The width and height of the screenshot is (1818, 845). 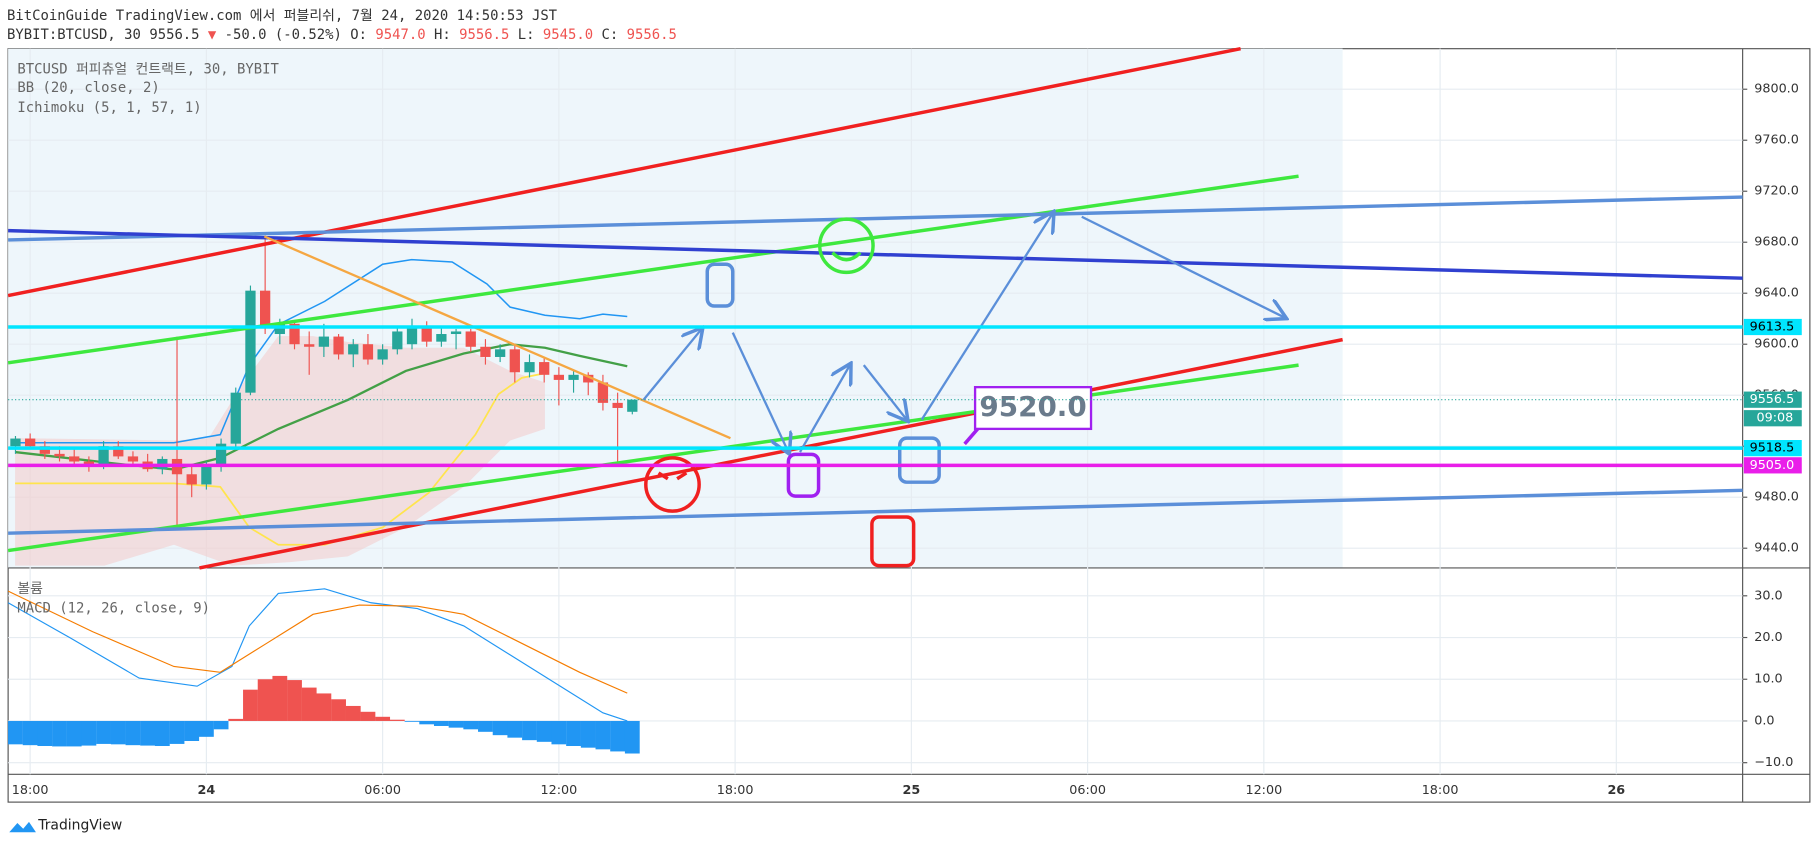 What do you see at coordinates (207, 790) in the screenshot?
I see `x-tick-label: 24` at bounding box center [207, 790].